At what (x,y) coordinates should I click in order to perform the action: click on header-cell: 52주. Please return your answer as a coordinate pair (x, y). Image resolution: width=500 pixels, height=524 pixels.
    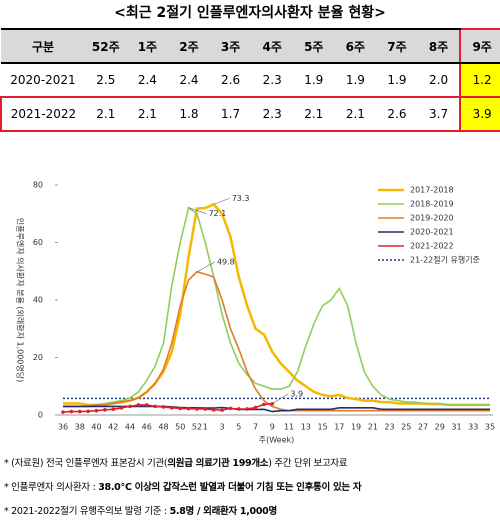
    Looking at the image, I should click on (106, 46).